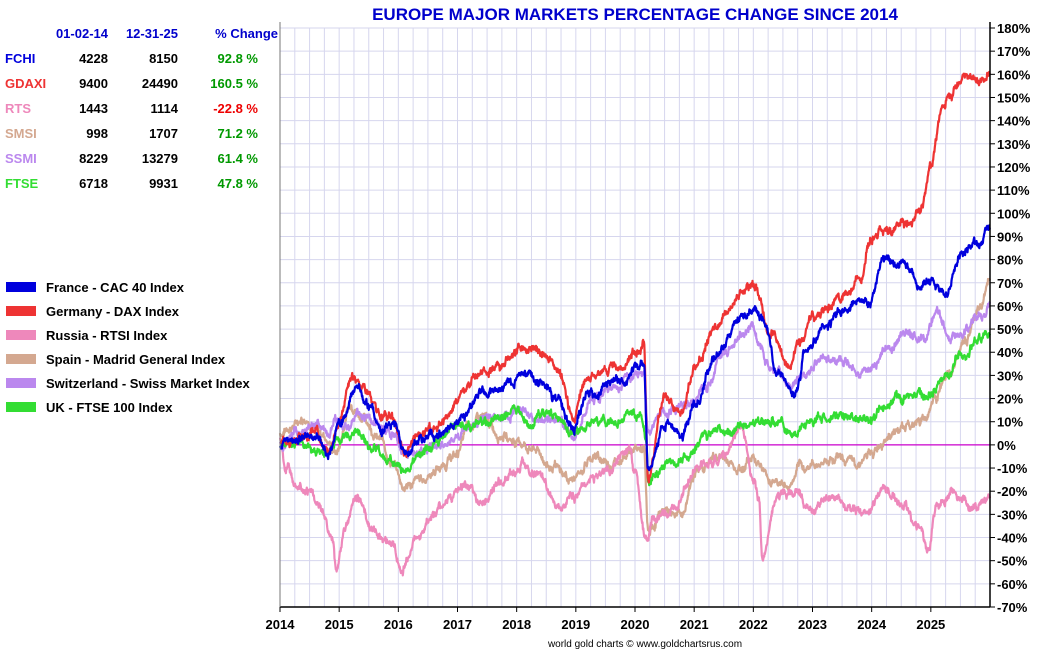 The image size is (1050, 650). I want to click on y-tick-label: 160%, so click(1014, 74).